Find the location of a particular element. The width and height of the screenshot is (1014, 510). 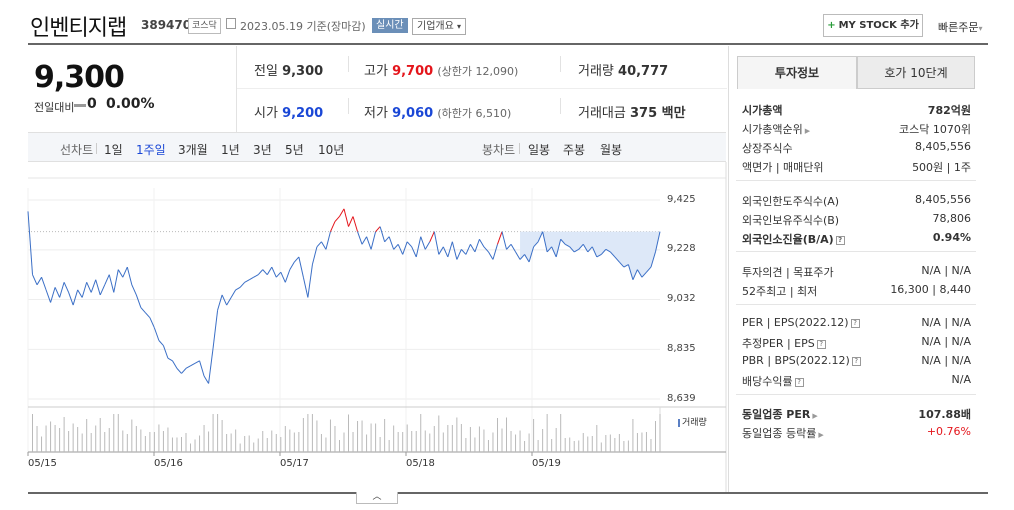

mystock-add-button: + MY STOCK 추가 is located at coordinates (873, 25).